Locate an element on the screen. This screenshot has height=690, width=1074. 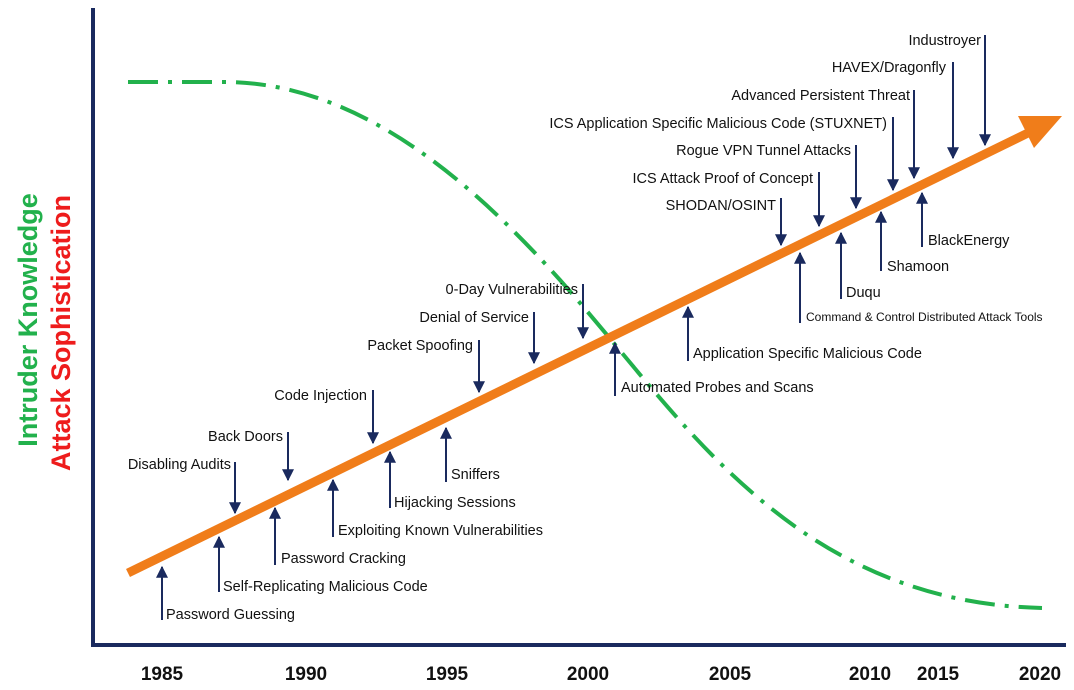
x-labels: 1985 1990 1995 2000 2005 2010 2015 2020 is located at coordinates (601, 674).